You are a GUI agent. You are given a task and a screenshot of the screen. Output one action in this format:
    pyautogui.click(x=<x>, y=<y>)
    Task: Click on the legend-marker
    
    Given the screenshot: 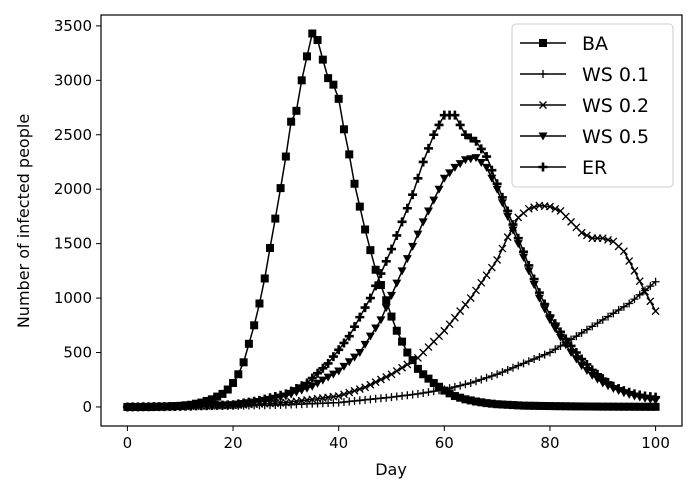 What is the action you would take?
    pyautogui.click(x=543, y=74)
    